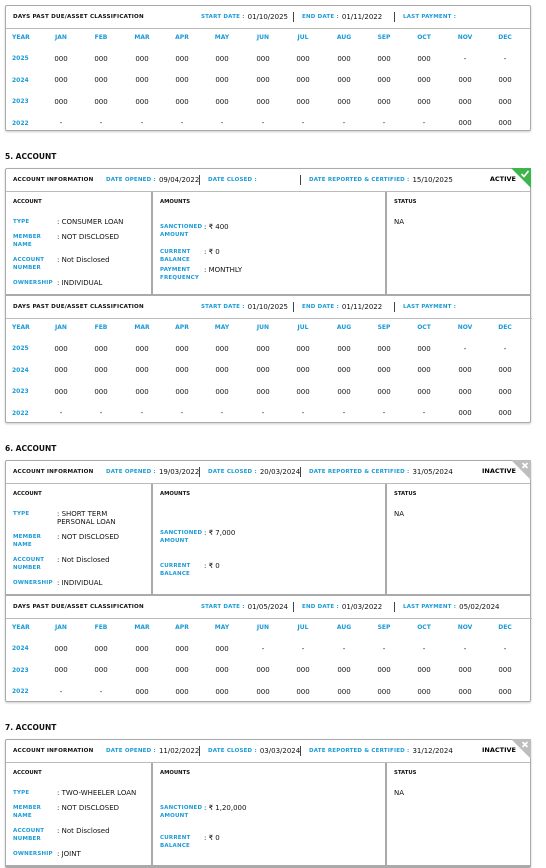 Image resolution: width=546 pixels, height=868 pixels. What do you see at coordinates (376, 180) in the screenshot?
I see `field-group: DATE REPORTED & CERTIFIED :15/10/2025` at bounding box center [376, 180].